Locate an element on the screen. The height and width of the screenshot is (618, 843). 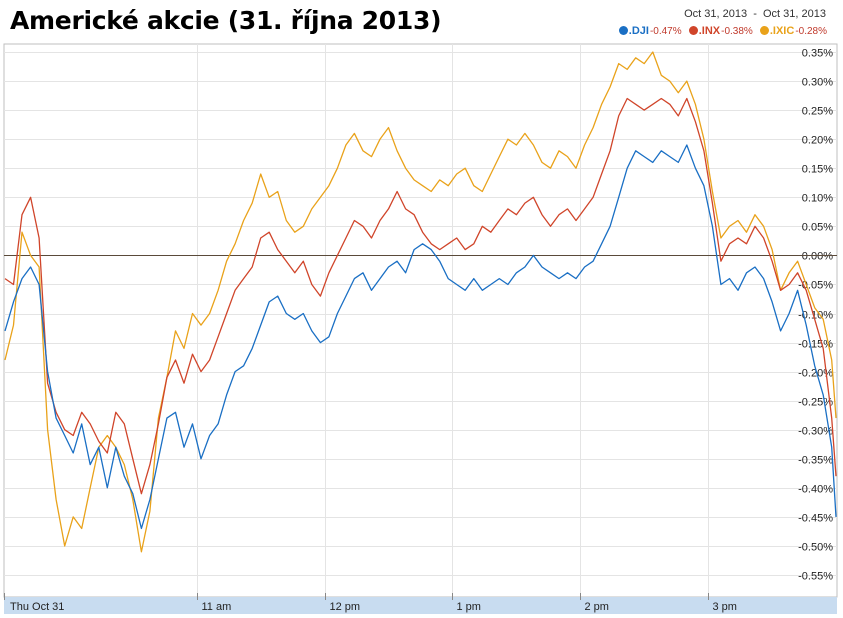
y-tick-label: -0.50% is located at coordinates (815, 548).